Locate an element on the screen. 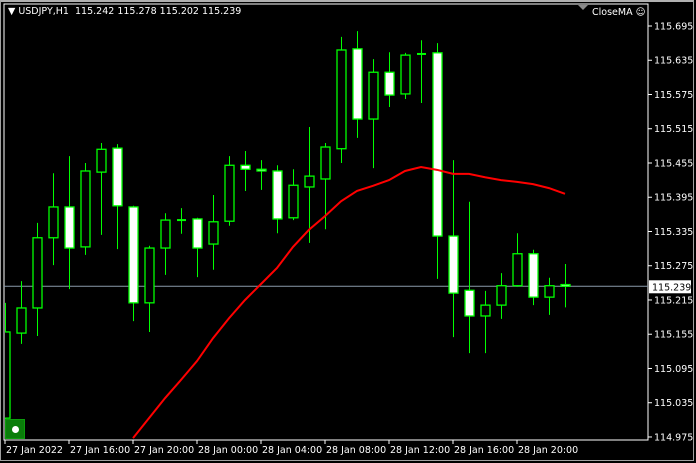 The image size is (696, 463). y-tick-label: 115.635 is located at coordinates (673, 61).